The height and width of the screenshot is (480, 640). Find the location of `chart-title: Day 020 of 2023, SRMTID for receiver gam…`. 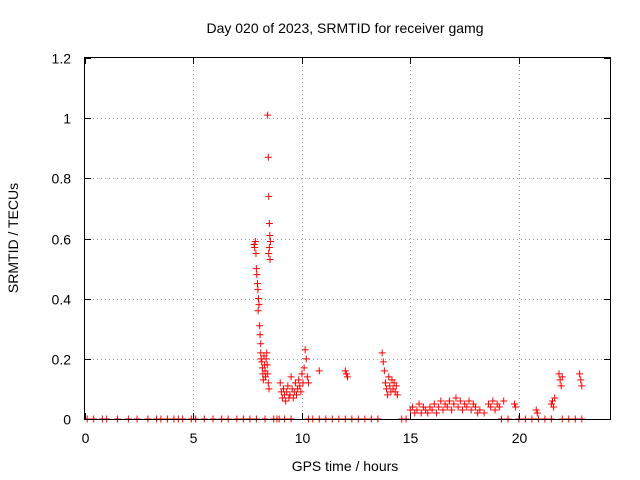

chart-title: Day 020 of 2023, SRMTID for receiver gam… is located at coordinates (344, 28).